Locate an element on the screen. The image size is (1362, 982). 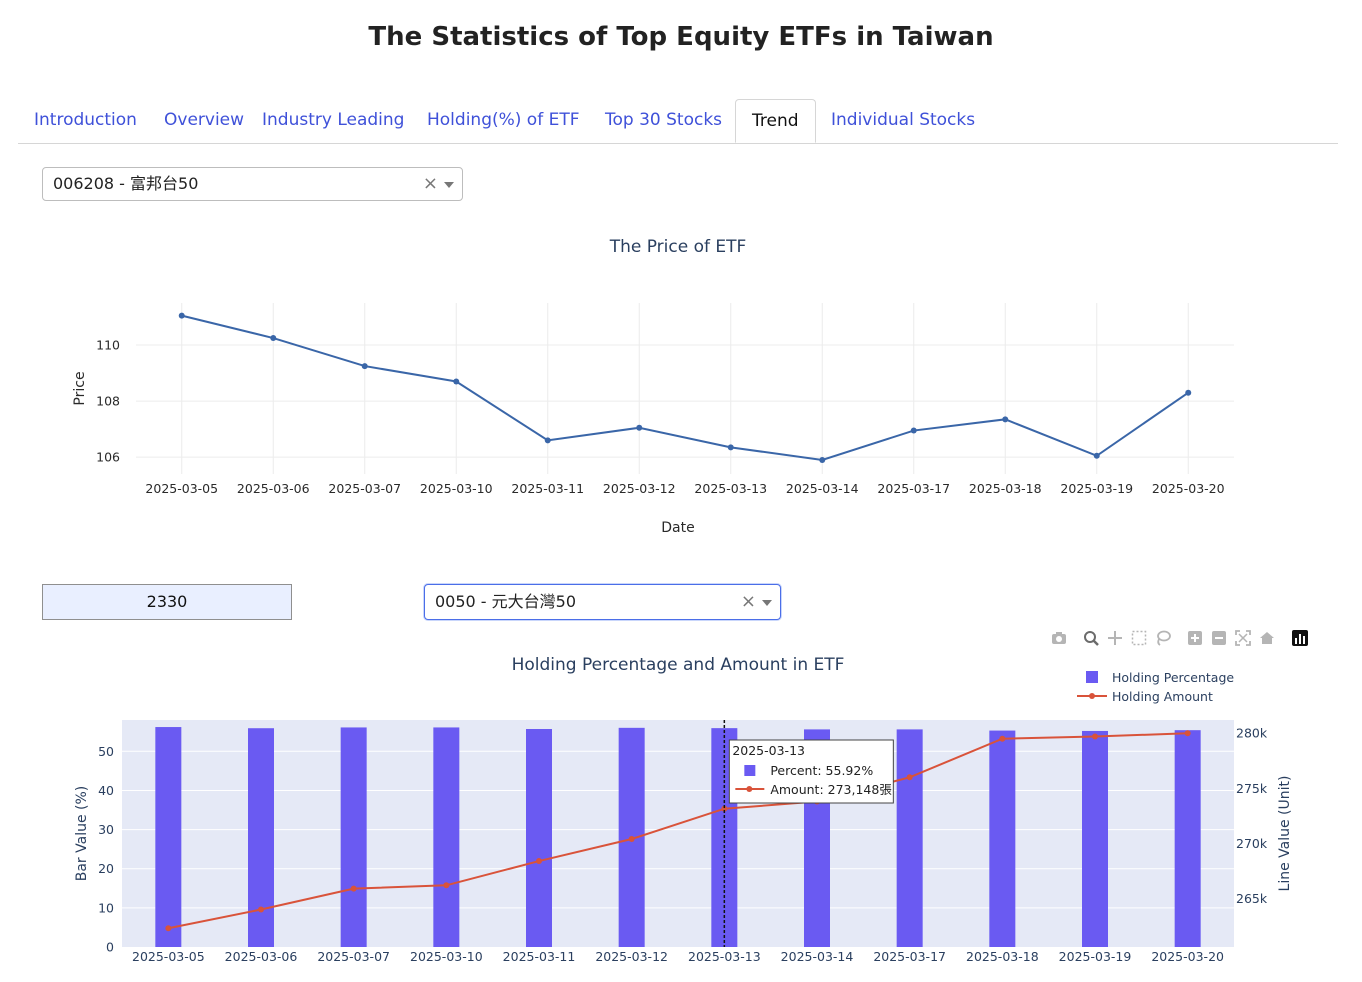
hover-tooltip is located at coordinates (811, 771).